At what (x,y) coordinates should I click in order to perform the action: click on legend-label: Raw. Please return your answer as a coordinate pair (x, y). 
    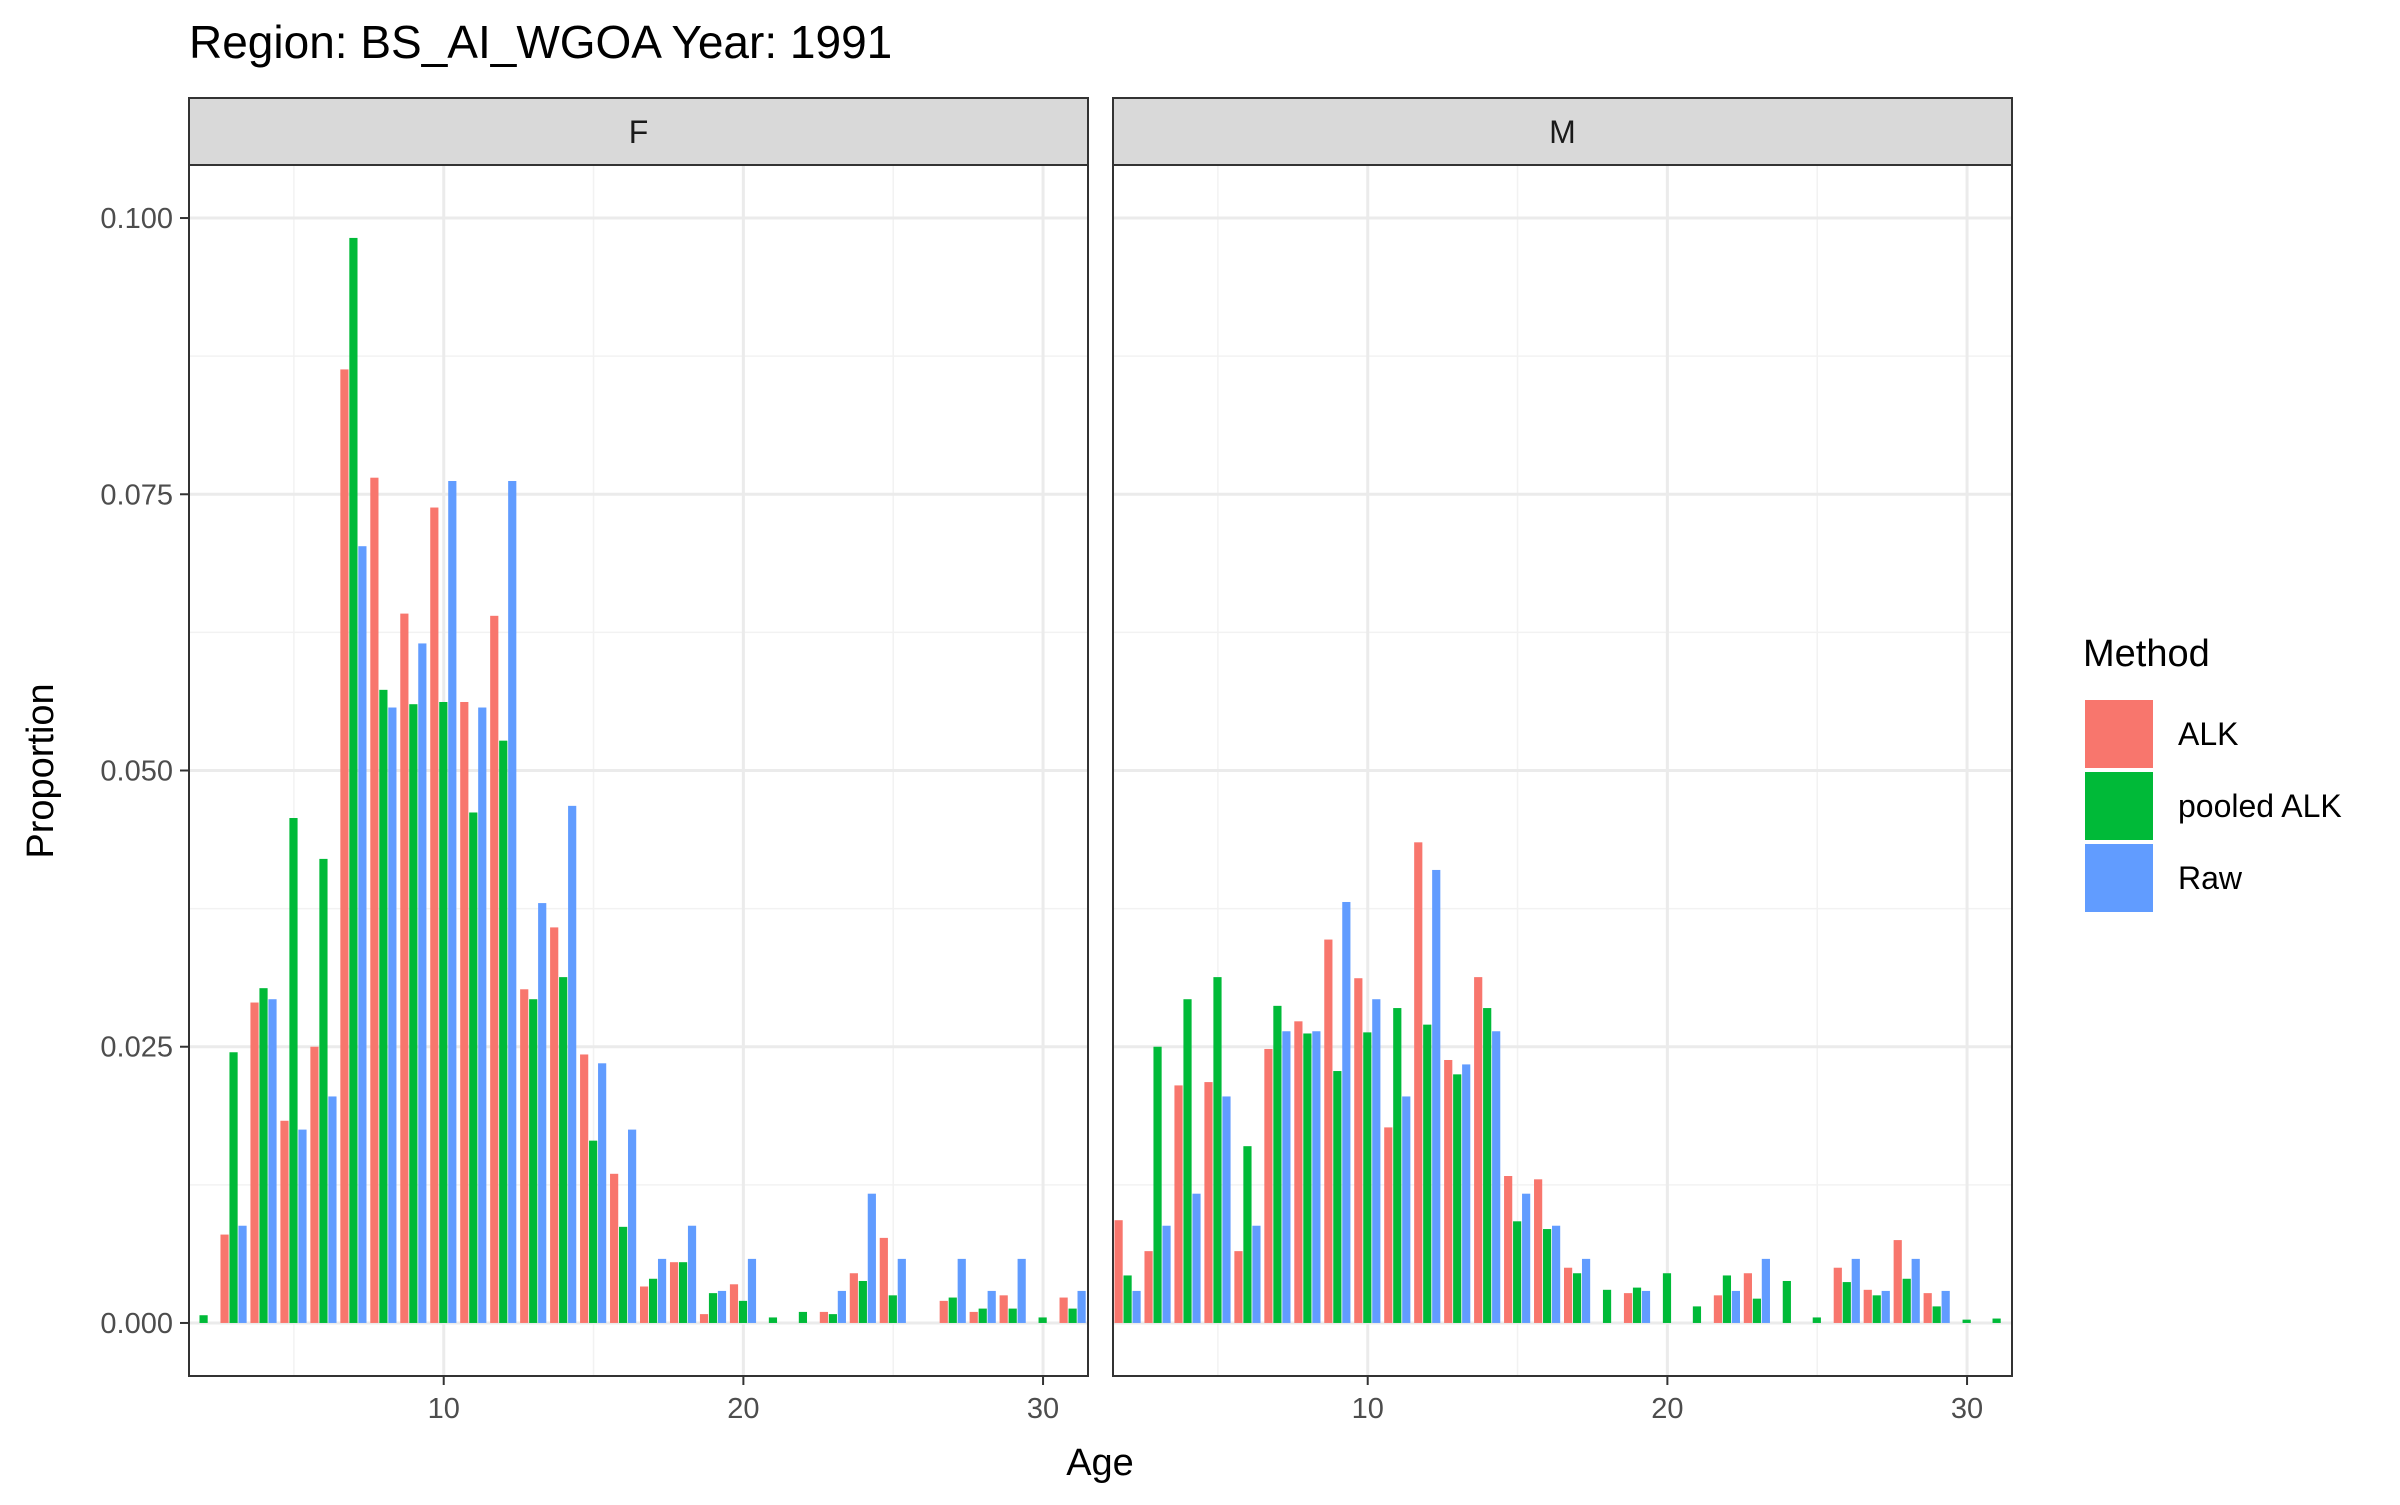
    Looking at the image, I should click on (2210, 878).